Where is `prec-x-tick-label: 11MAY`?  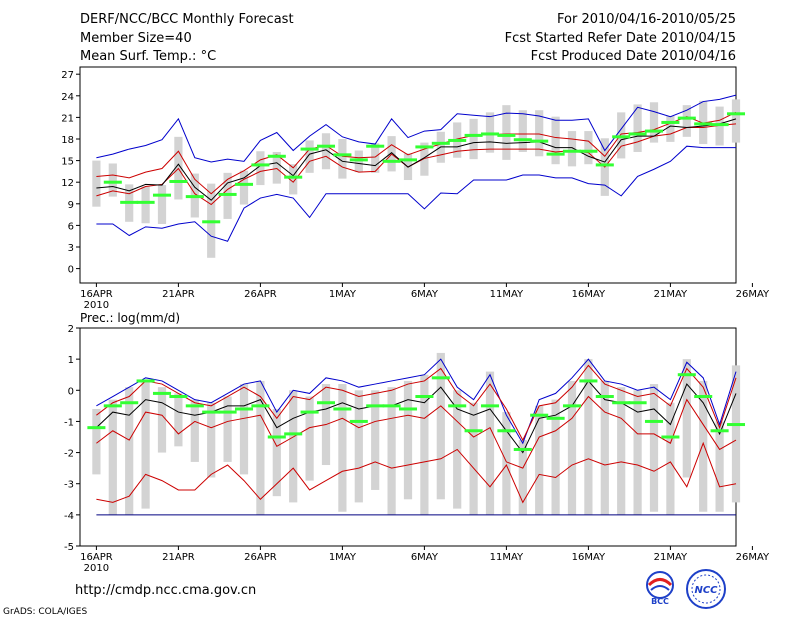 prec-x-tick-label: 11MAY is located at coordinates (507, 557).